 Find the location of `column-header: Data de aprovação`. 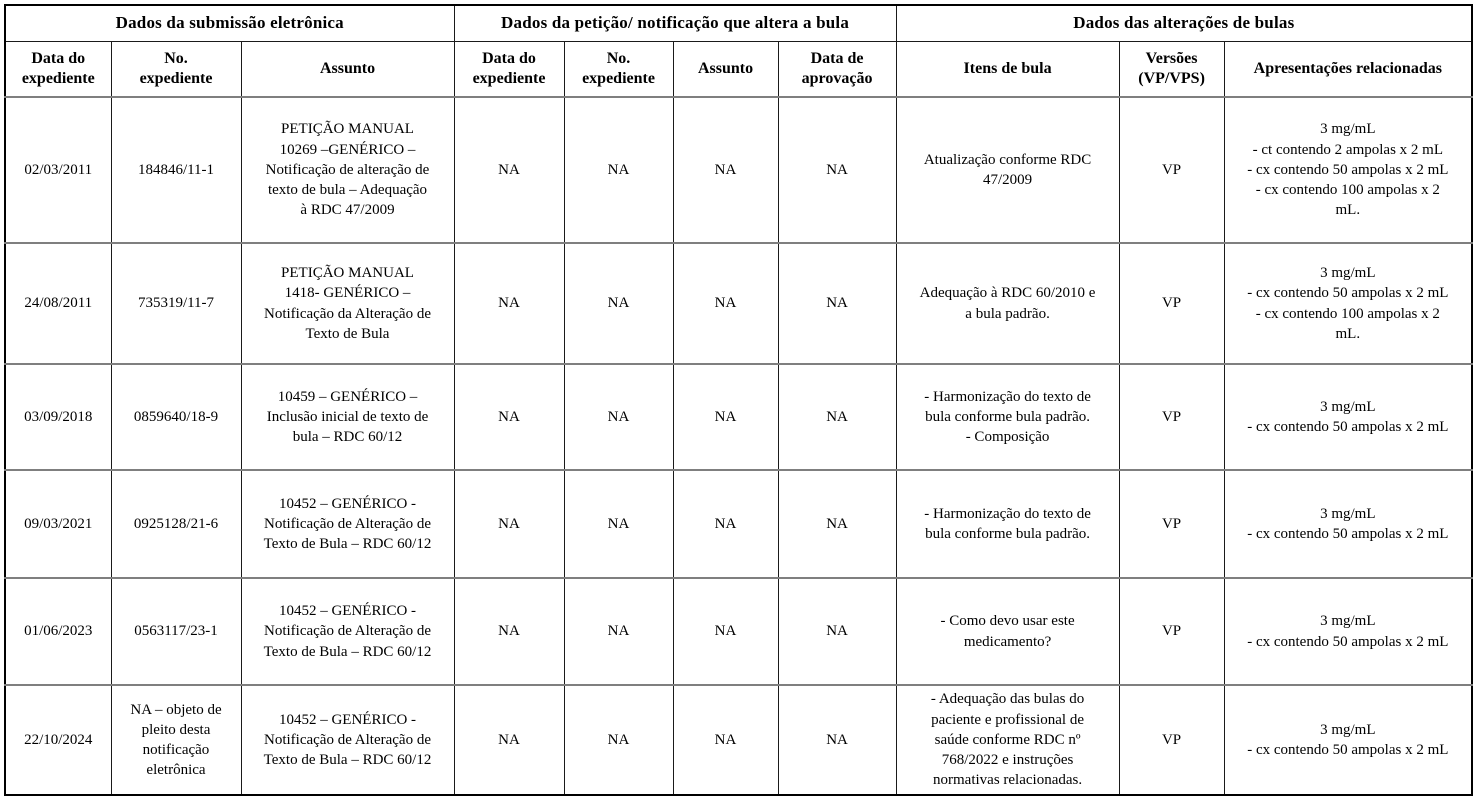

column-header: Data de aprovação is located at coordinates (837, 69).